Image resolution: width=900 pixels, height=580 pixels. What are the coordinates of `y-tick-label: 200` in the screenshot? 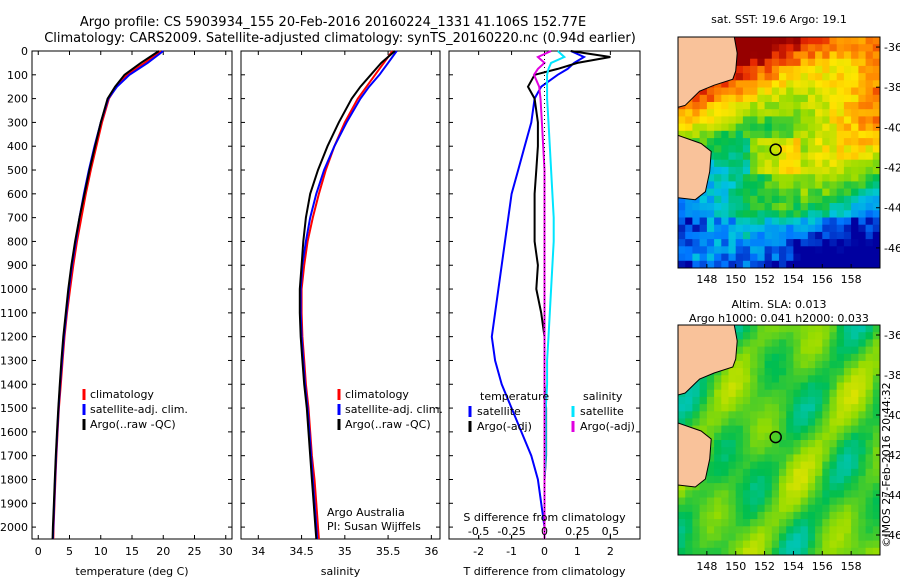 It's located at (17, 99).